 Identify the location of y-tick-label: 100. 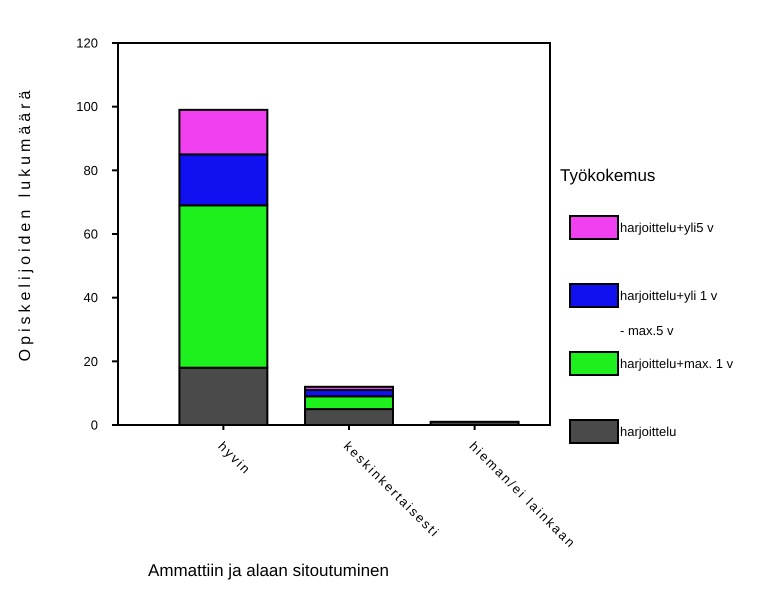
(87, 106).